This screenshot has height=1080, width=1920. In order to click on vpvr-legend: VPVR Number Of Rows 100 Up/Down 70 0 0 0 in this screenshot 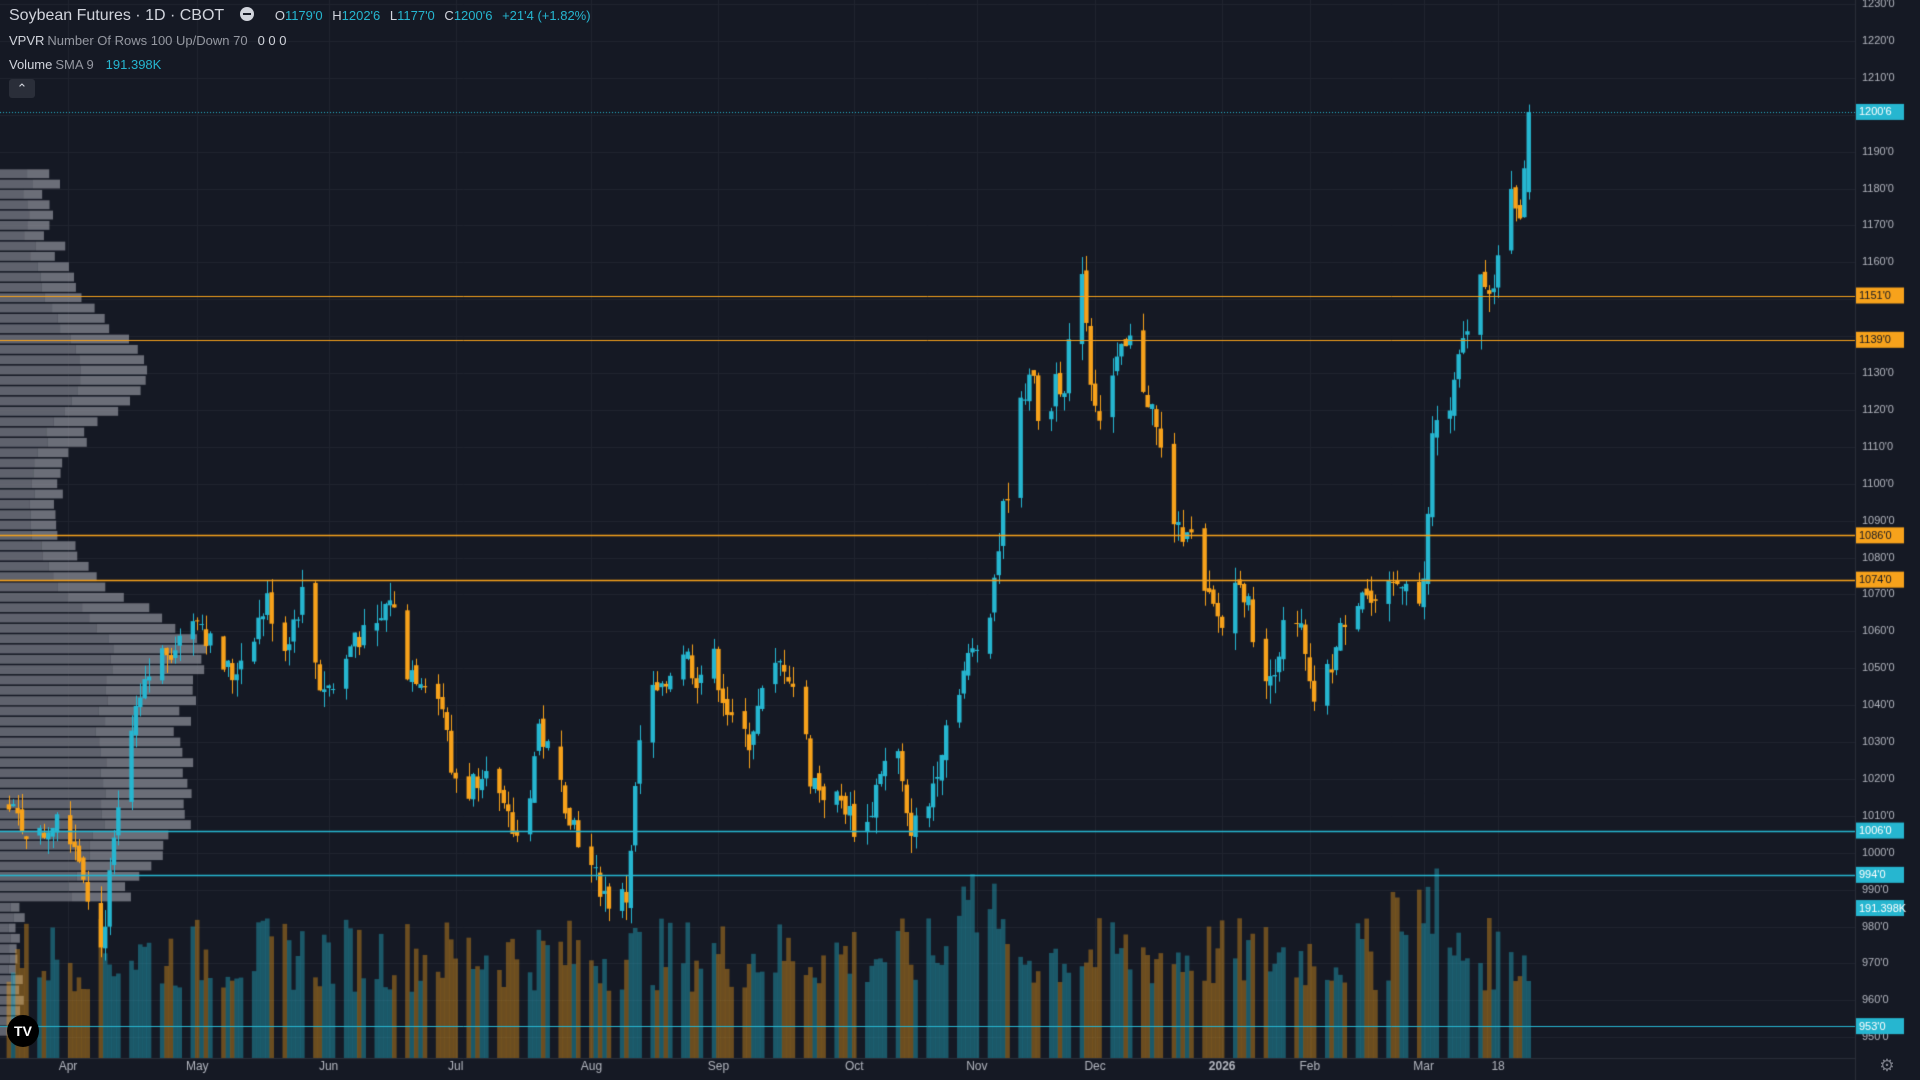, I will do `click(147, 41)`.